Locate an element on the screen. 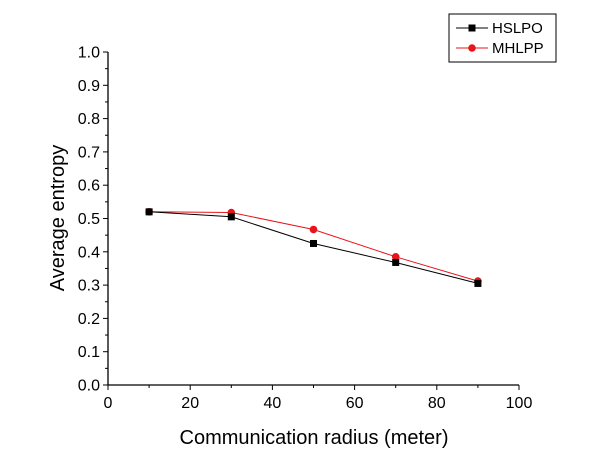  y-tick-label: 1.0 is located at coordinates (89, 53).